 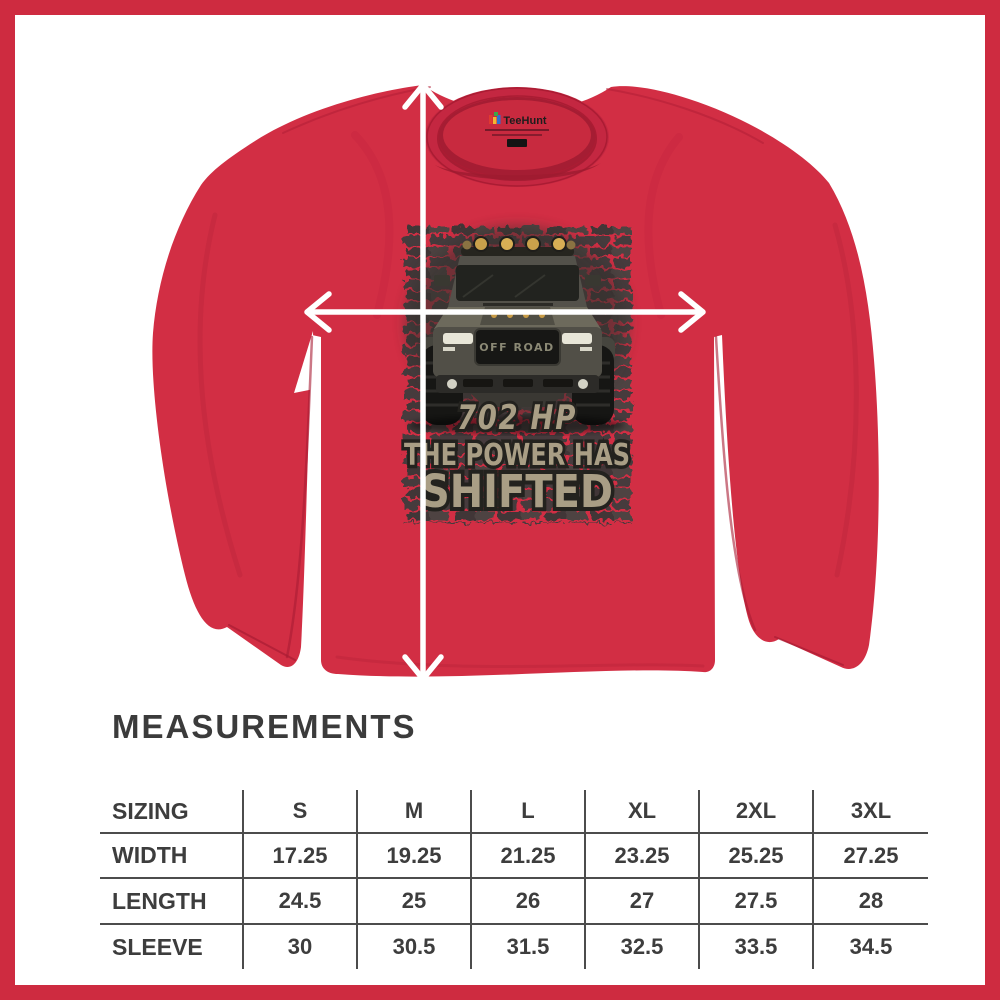 What do you see at coordinates (871, 900) in the screenshot?
I see `table-cell: 28` at bounding box center [871, 900].